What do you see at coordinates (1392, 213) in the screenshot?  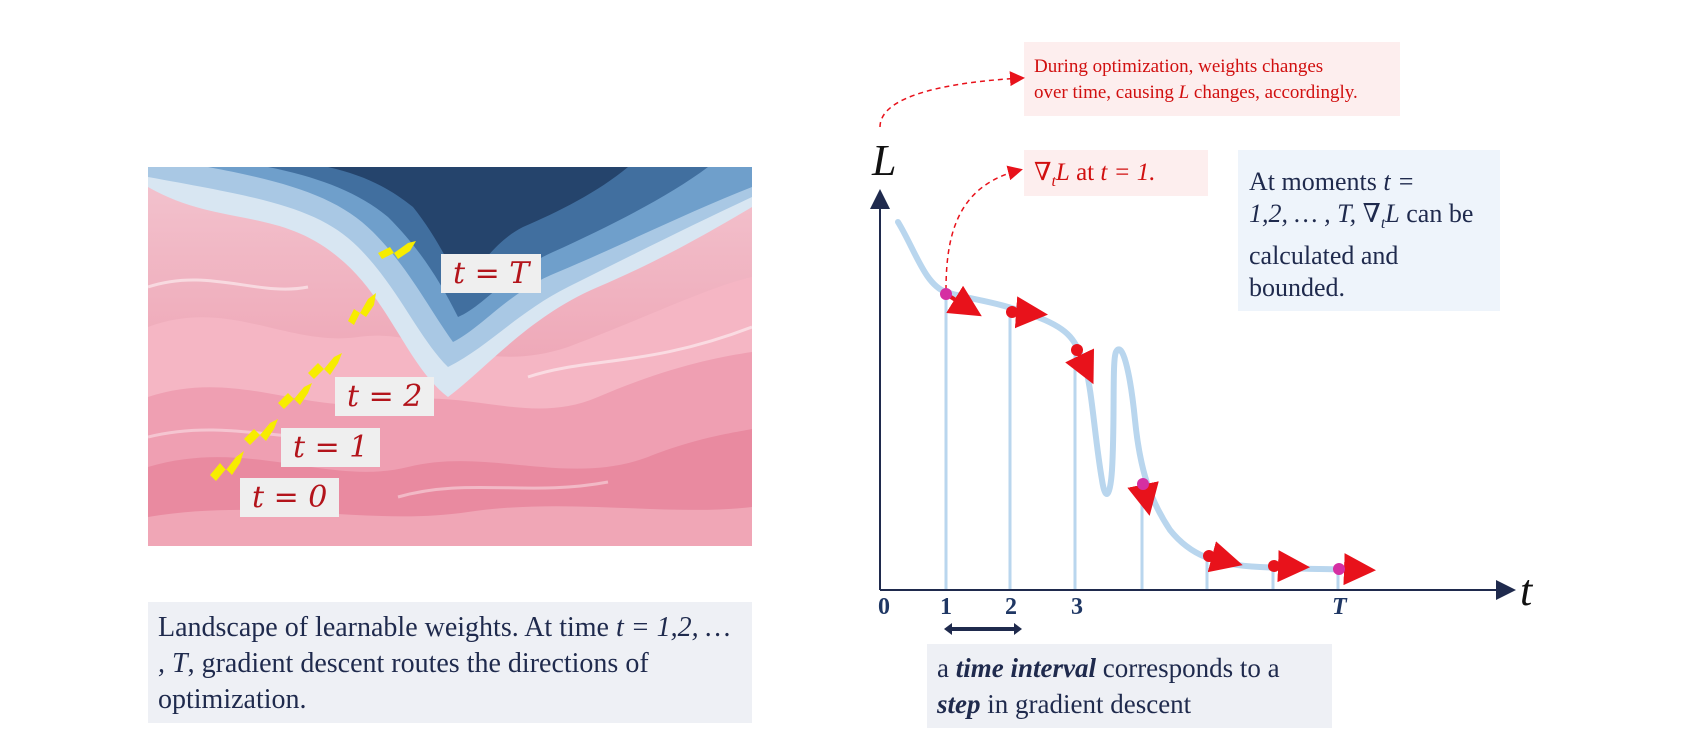 I see `moments-L: L` at bounding box center [1392, 213].